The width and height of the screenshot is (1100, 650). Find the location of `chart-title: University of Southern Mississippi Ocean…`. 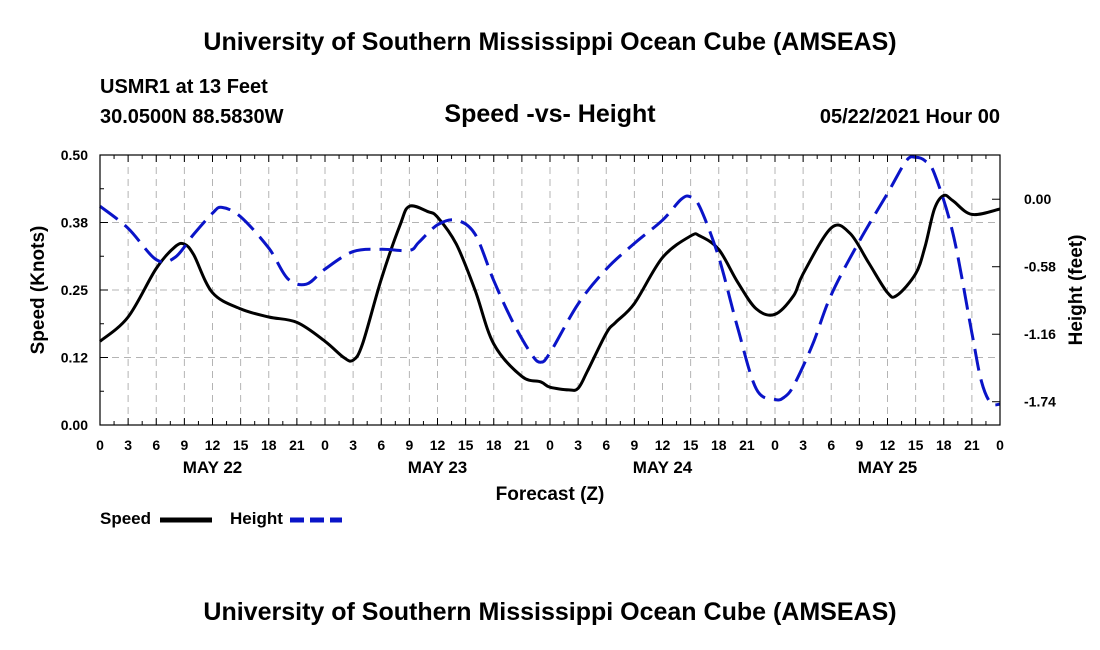

chart-title: University of Southern Mississippi Ocean… is located at coordinates (550, 42).